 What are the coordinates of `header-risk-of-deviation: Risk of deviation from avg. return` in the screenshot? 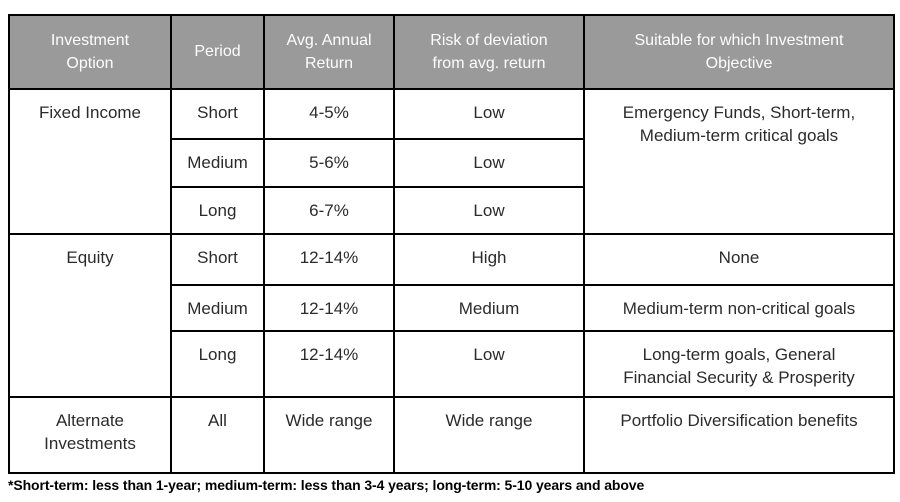 It's located at (489, 52).